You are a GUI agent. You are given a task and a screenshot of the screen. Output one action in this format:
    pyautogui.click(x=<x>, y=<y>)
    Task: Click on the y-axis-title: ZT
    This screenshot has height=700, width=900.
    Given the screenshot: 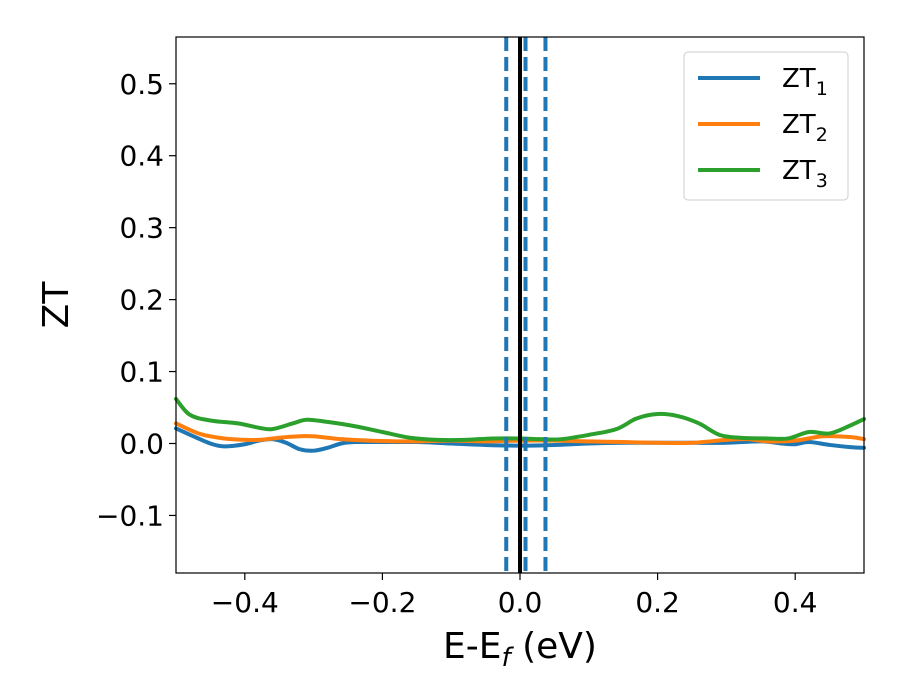 What is the action you would take?
    pyautogui.click(x=56, y=305)
    